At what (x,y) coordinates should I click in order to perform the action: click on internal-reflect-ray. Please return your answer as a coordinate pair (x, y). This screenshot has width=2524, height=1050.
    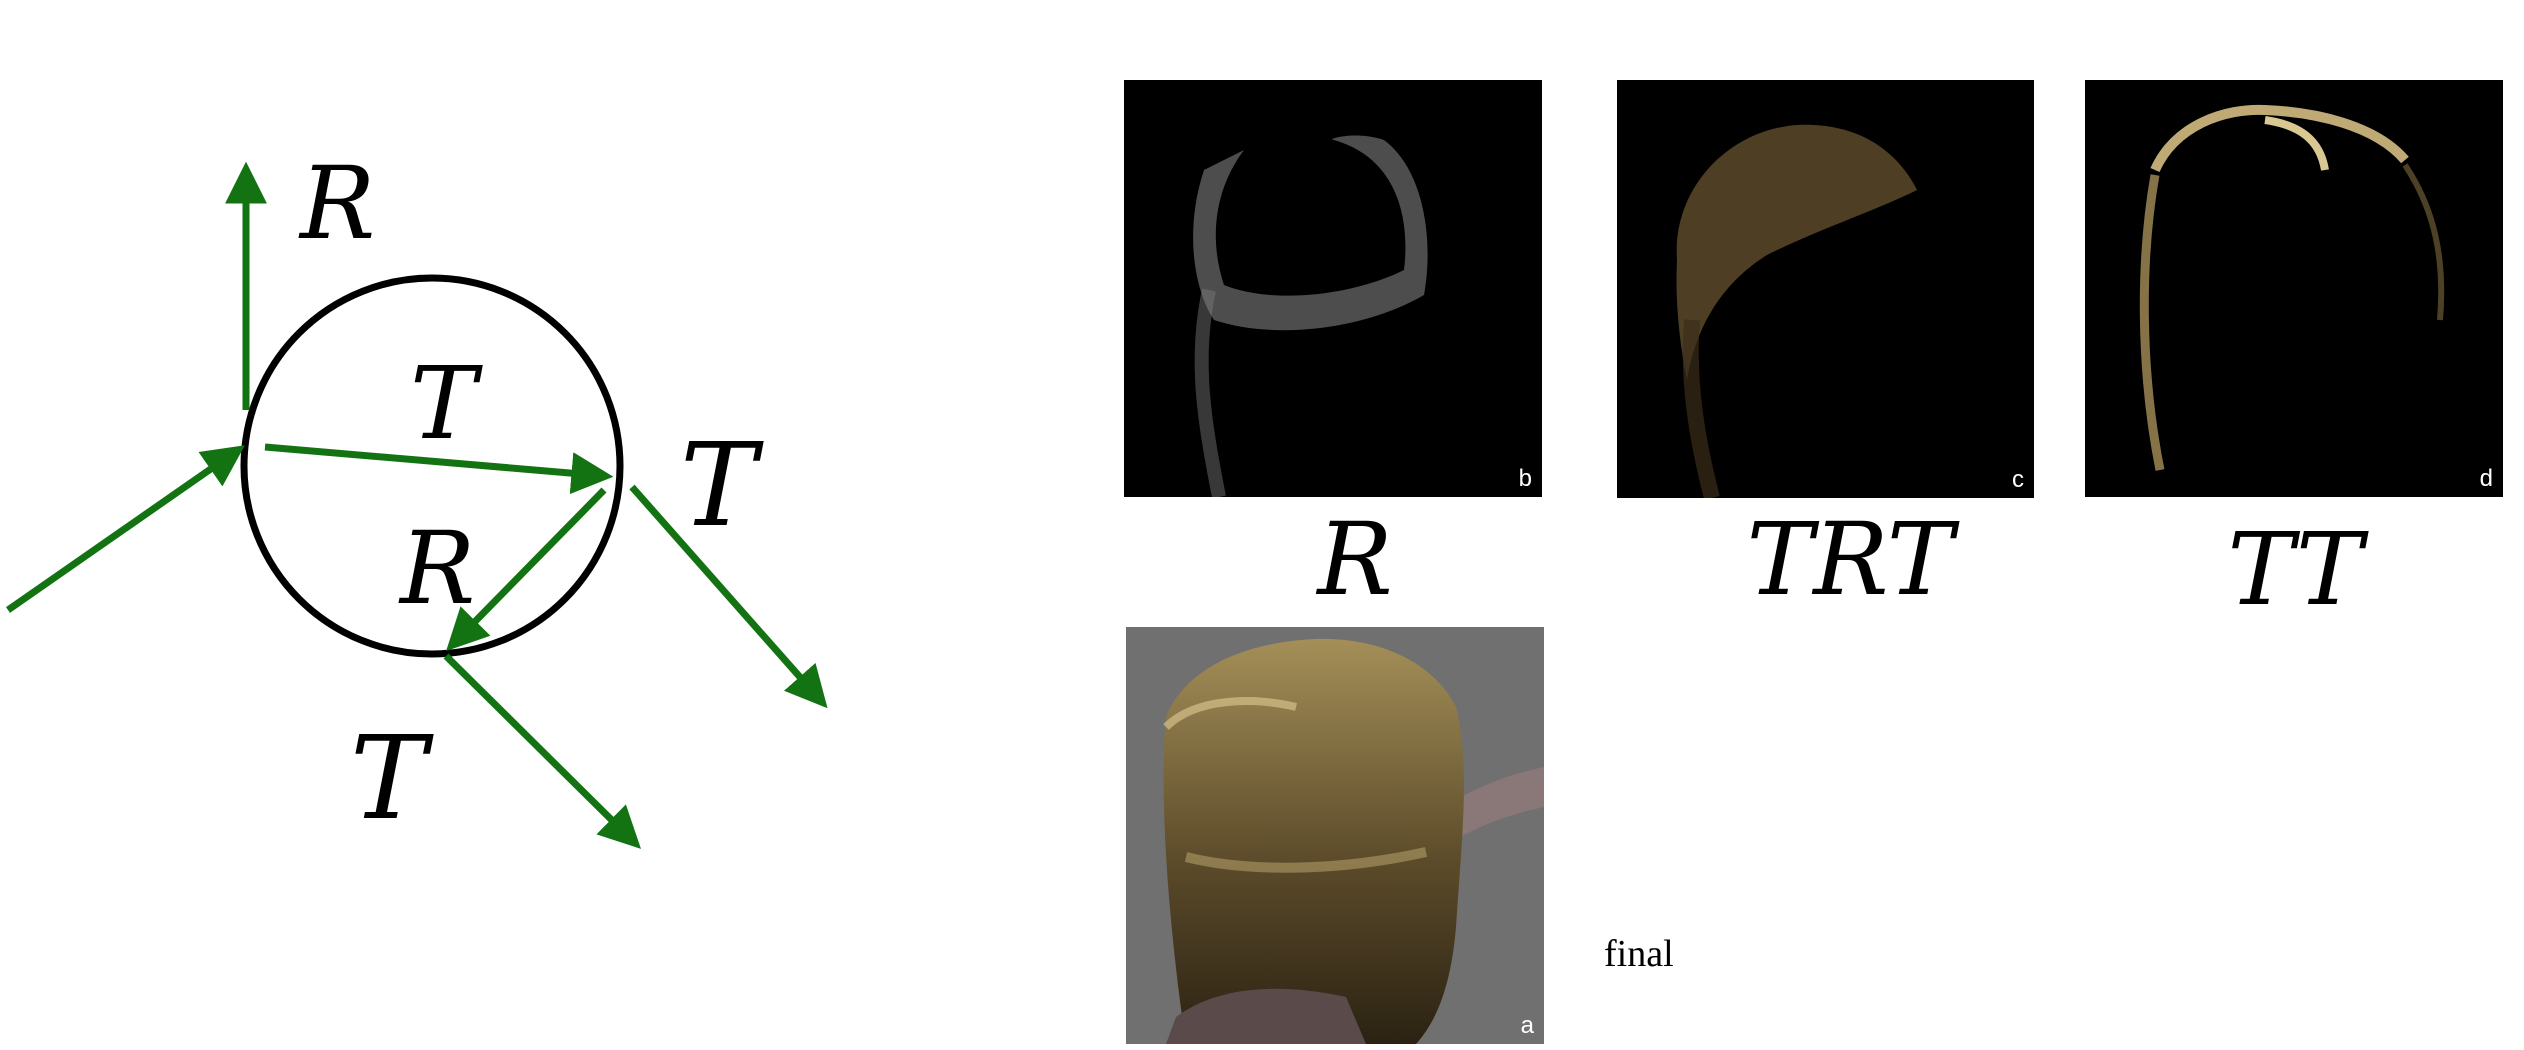
    Looking at the image, I should click on (526, 569).